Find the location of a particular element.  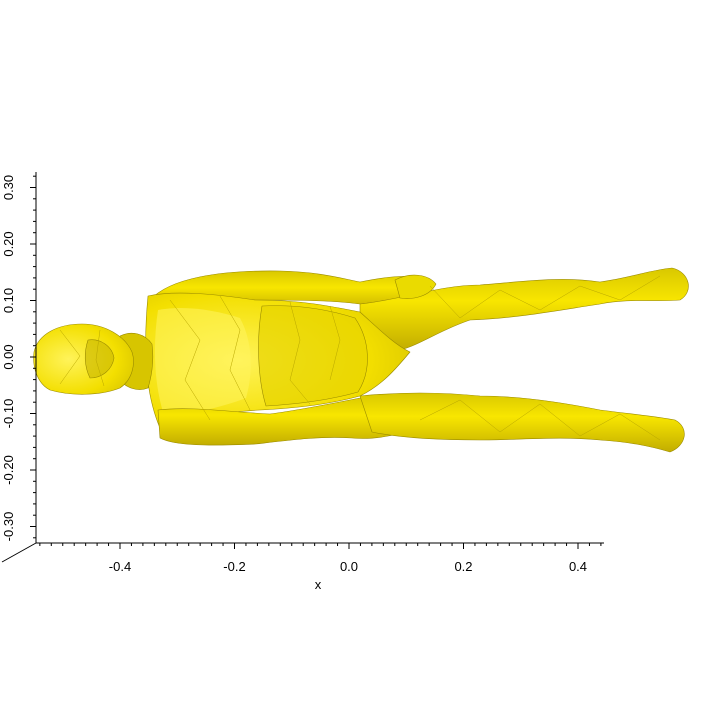

y-tick-label: -0.30 is located at coordinates (8, 527).